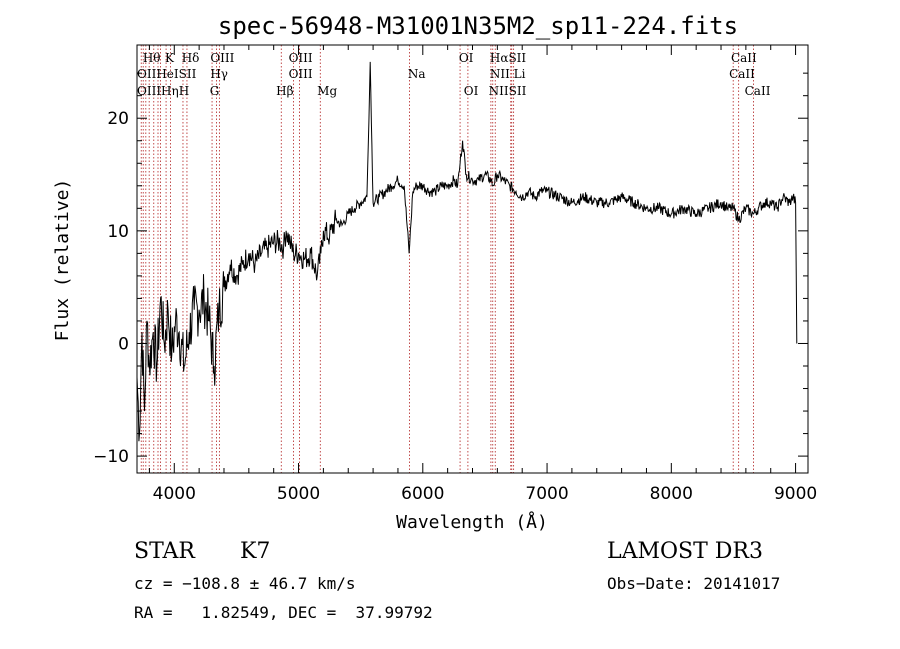 This screenshot has width=900, height=649. What do you see at coordinates (118, 119) in the screenshot?
I see `y-tick-label: 20` at bounding box center [118, 119].